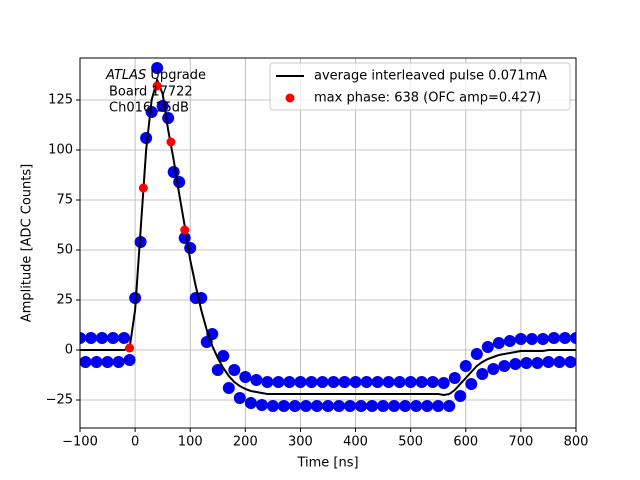  What do you see at coordinates (327, 463) in the screenshot?
I see `x-axis-label: Time [ns]` at bounding box center [327, 463].